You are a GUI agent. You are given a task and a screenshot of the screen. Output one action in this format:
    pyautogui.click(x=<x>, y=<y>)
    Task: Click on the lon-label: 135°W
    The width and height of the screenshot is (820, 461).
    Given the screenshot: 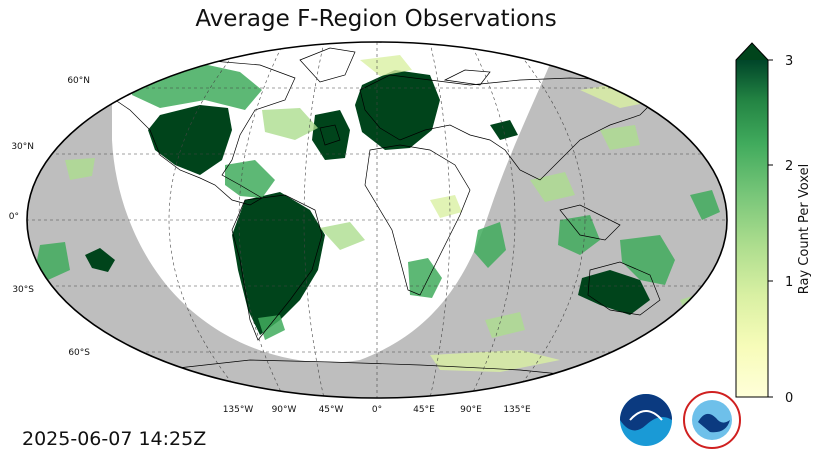 What is the action you would take?
    pyautogui.click(x=238, y=410)
    